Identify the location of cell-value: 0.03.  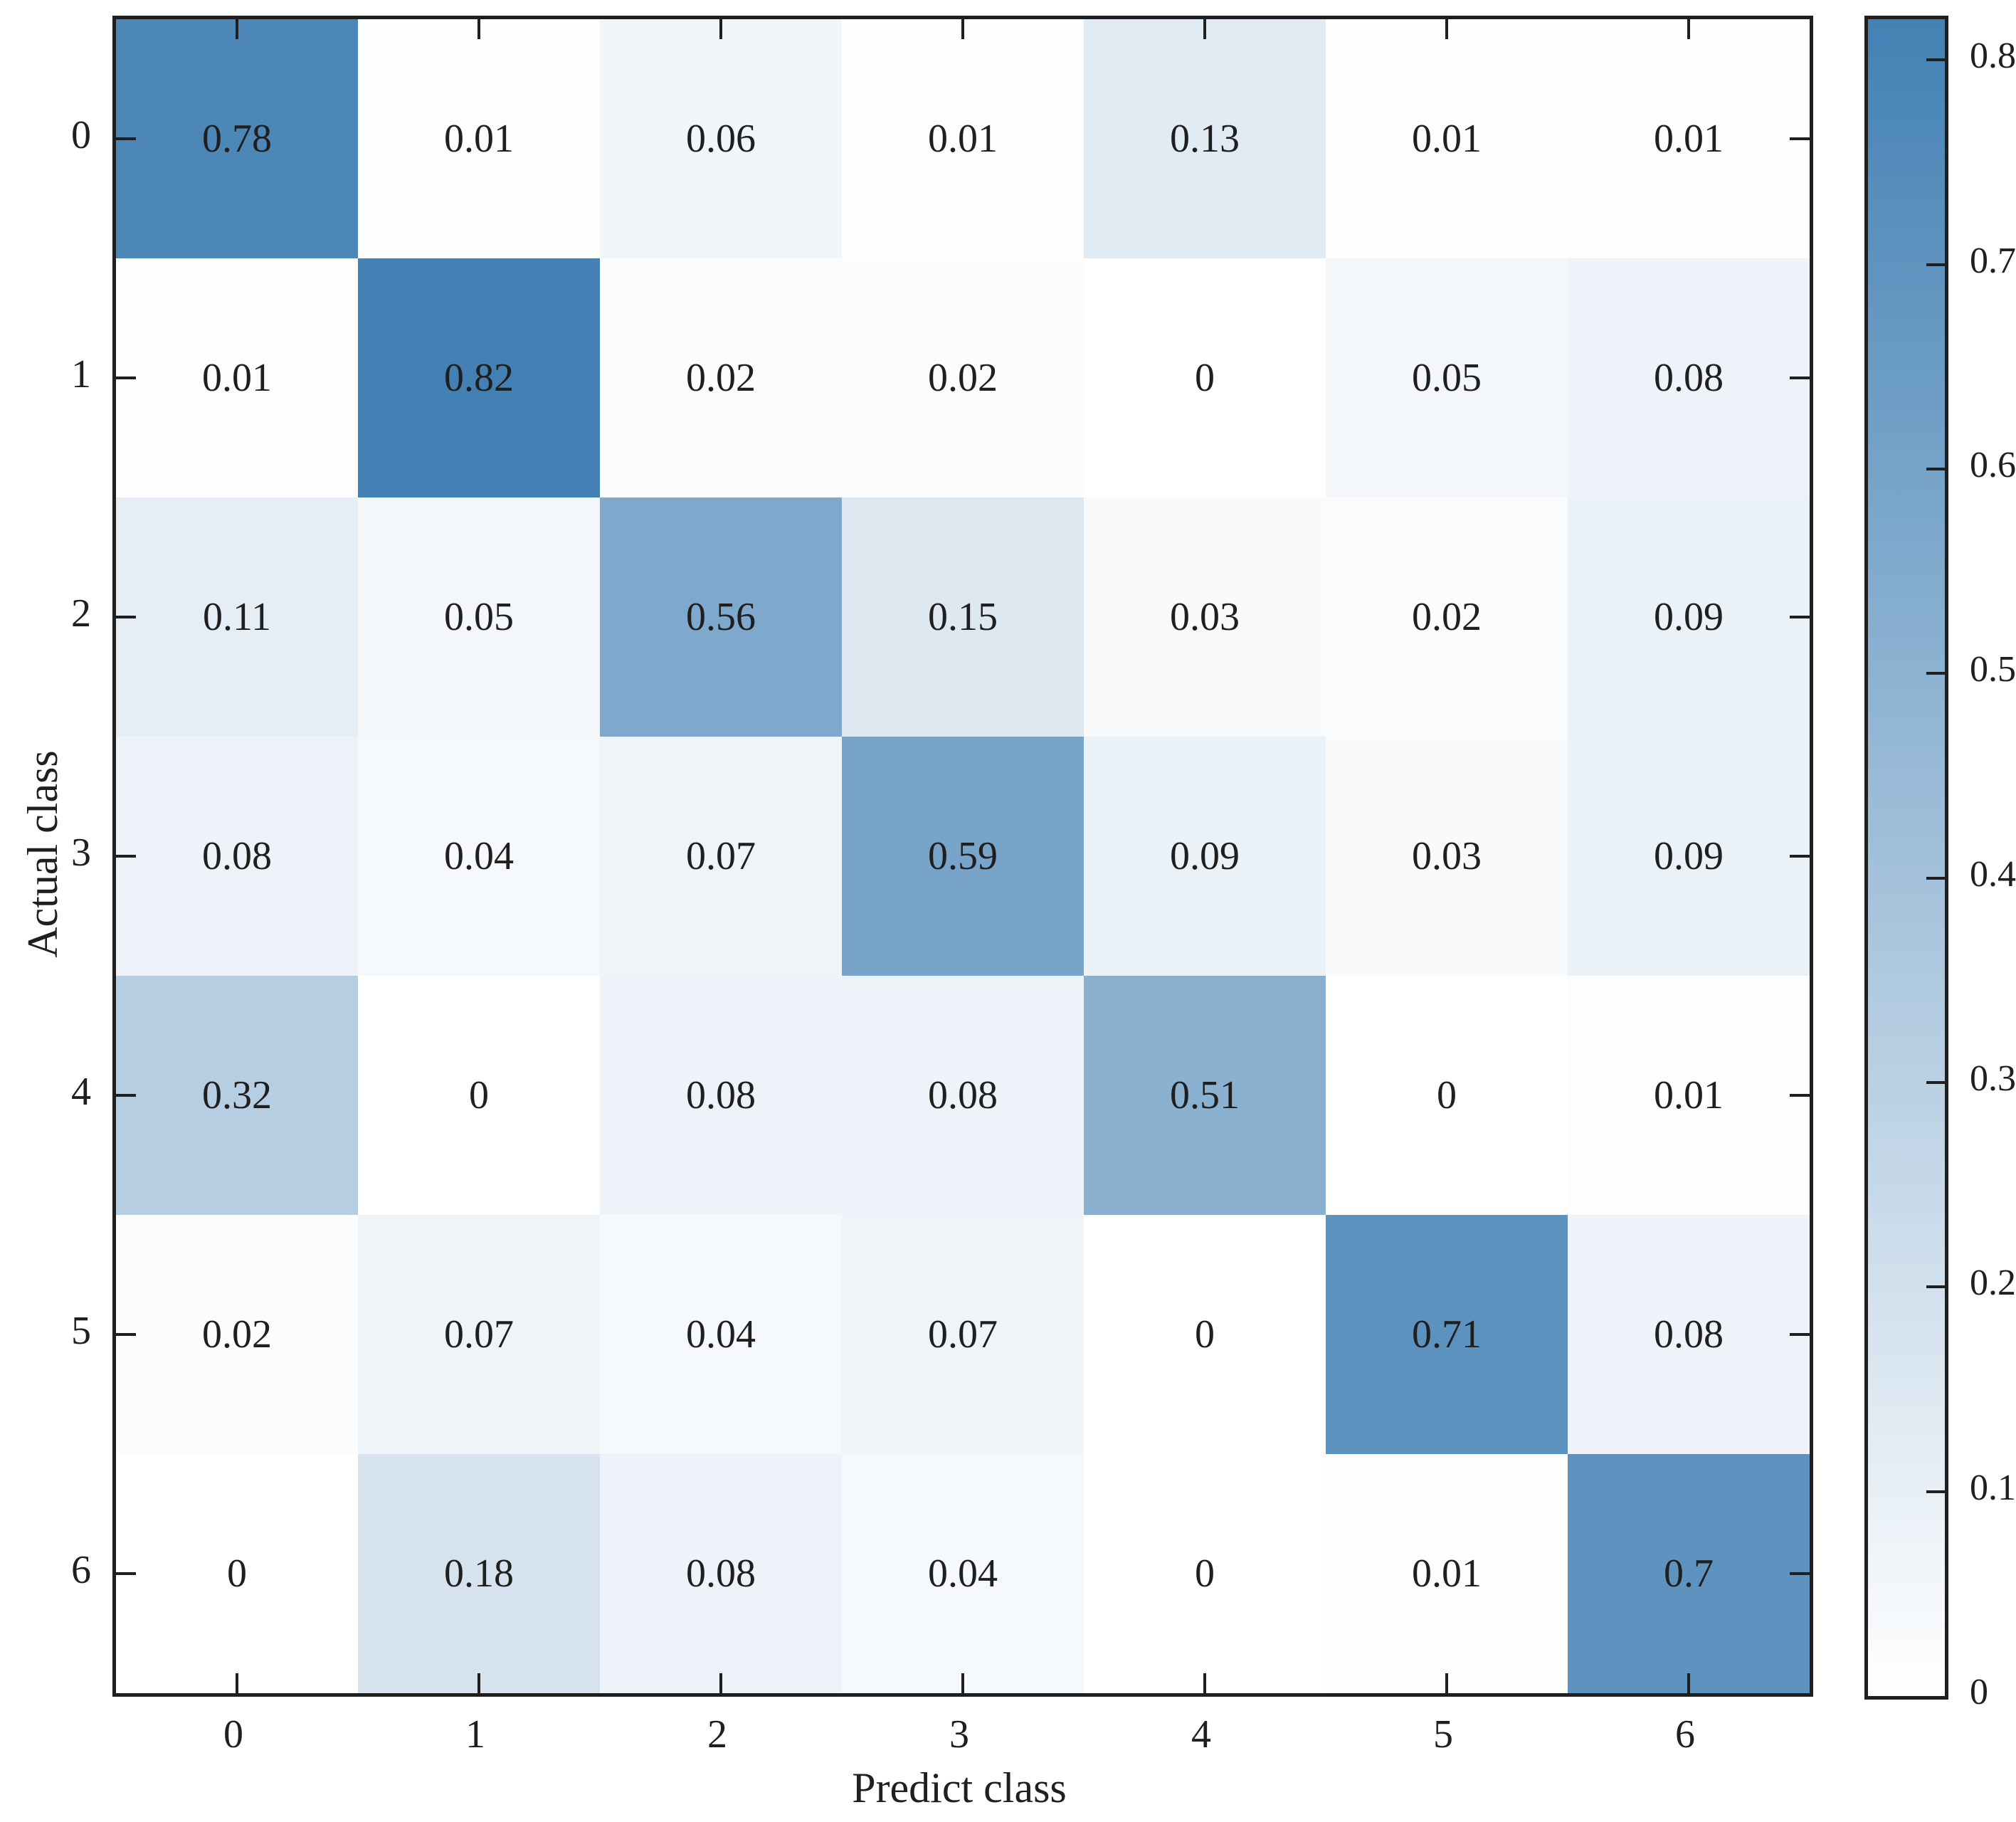
(1447, 856).